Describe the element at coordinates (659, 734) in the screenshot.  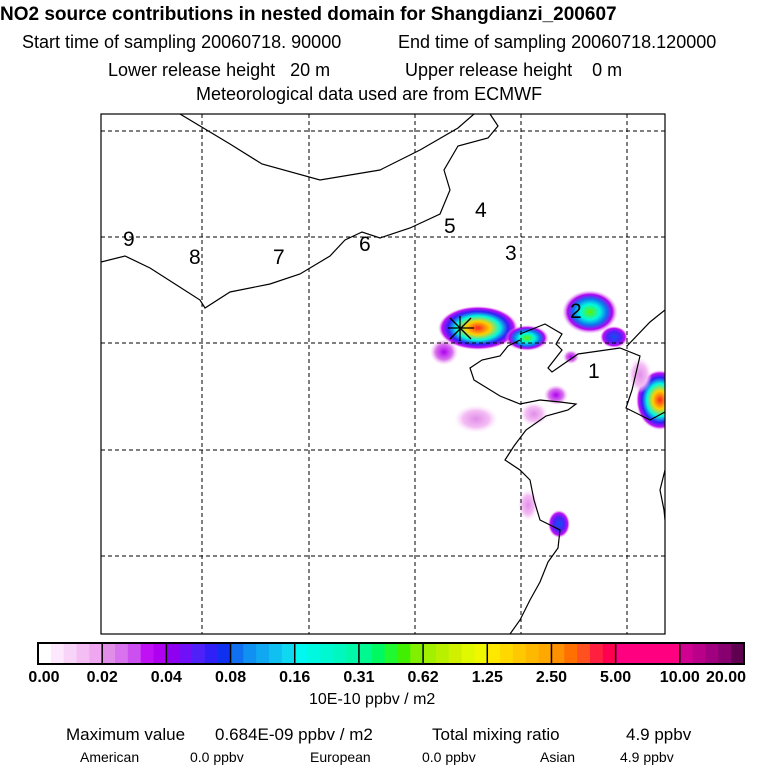
I see `total-mixing-ratio-value: 4.9 ppbv` at that location.